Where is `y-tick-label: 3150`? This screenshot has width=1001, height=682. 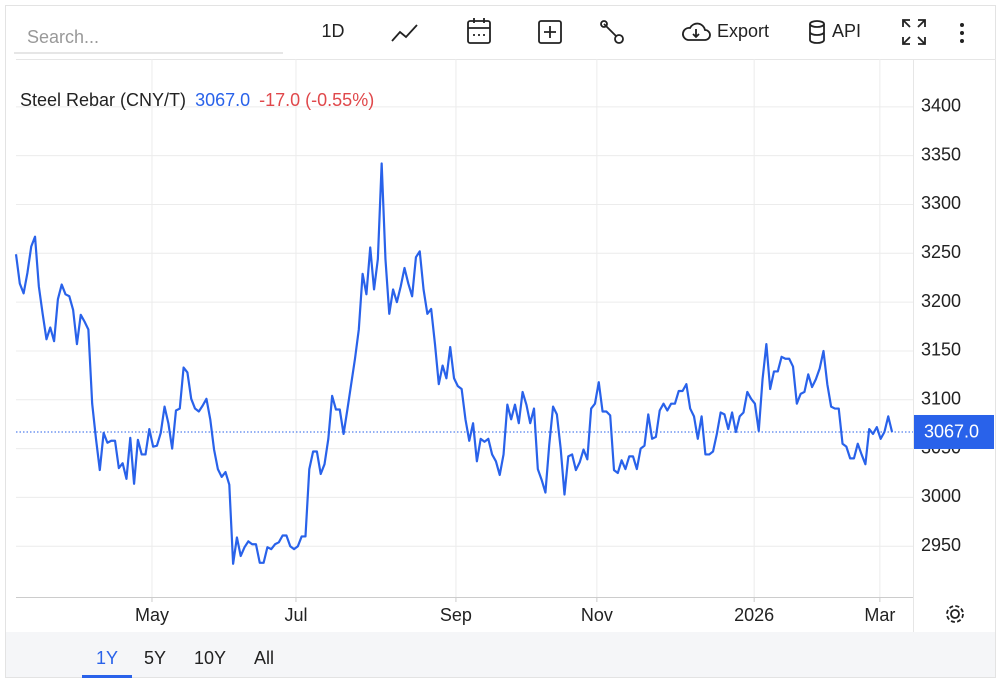
y-tick-label: 3150 is located at coordinates (941, 350).